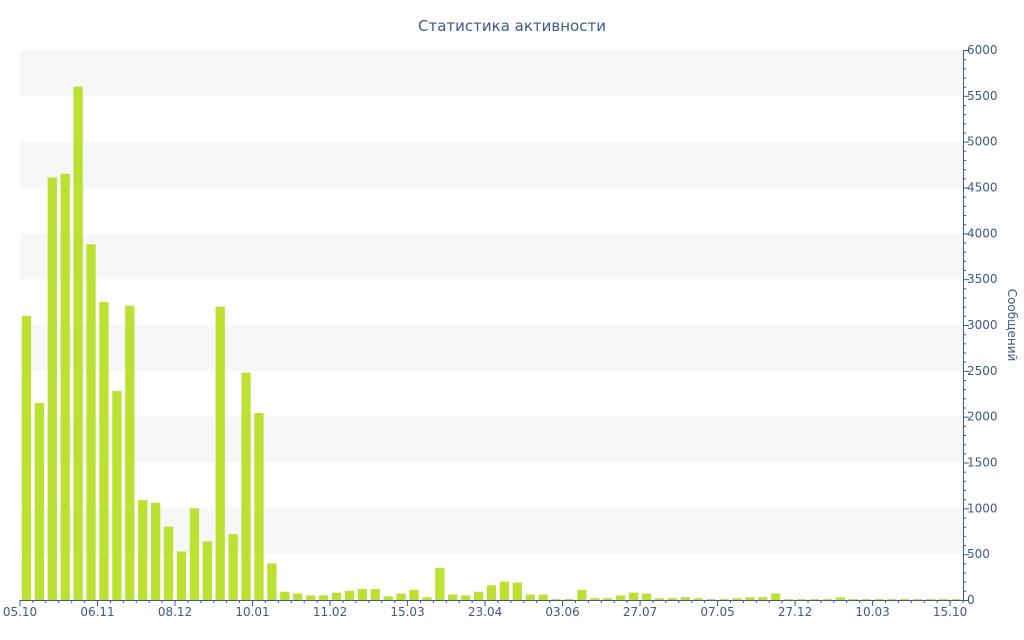  I want to click on x-tick-label: 03.06, so click(562, 612).